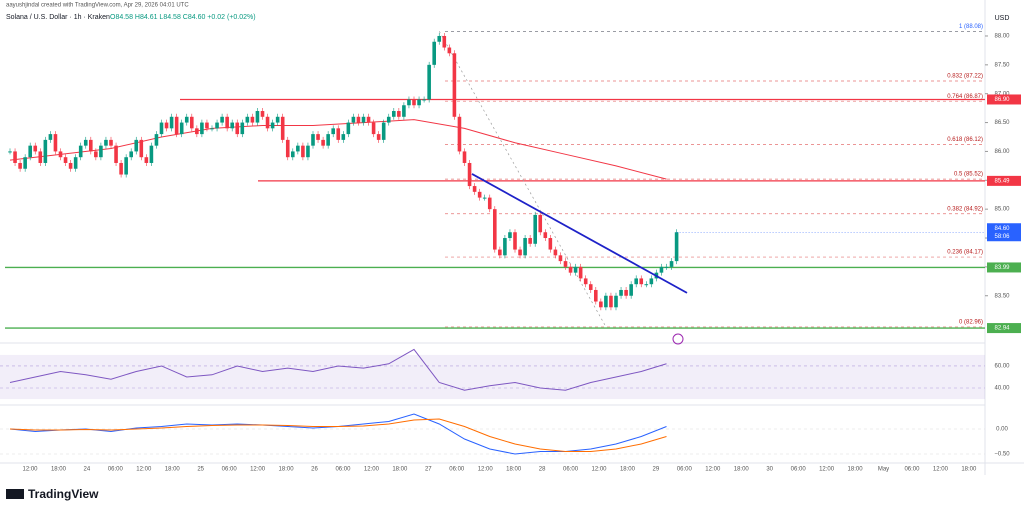 Image resolution: width=1024 pixels, height=512 pixels. What do you see at coordinates (338, 435) in the screenshot?
I see `macd-signal` at bounding box center [338, 435].